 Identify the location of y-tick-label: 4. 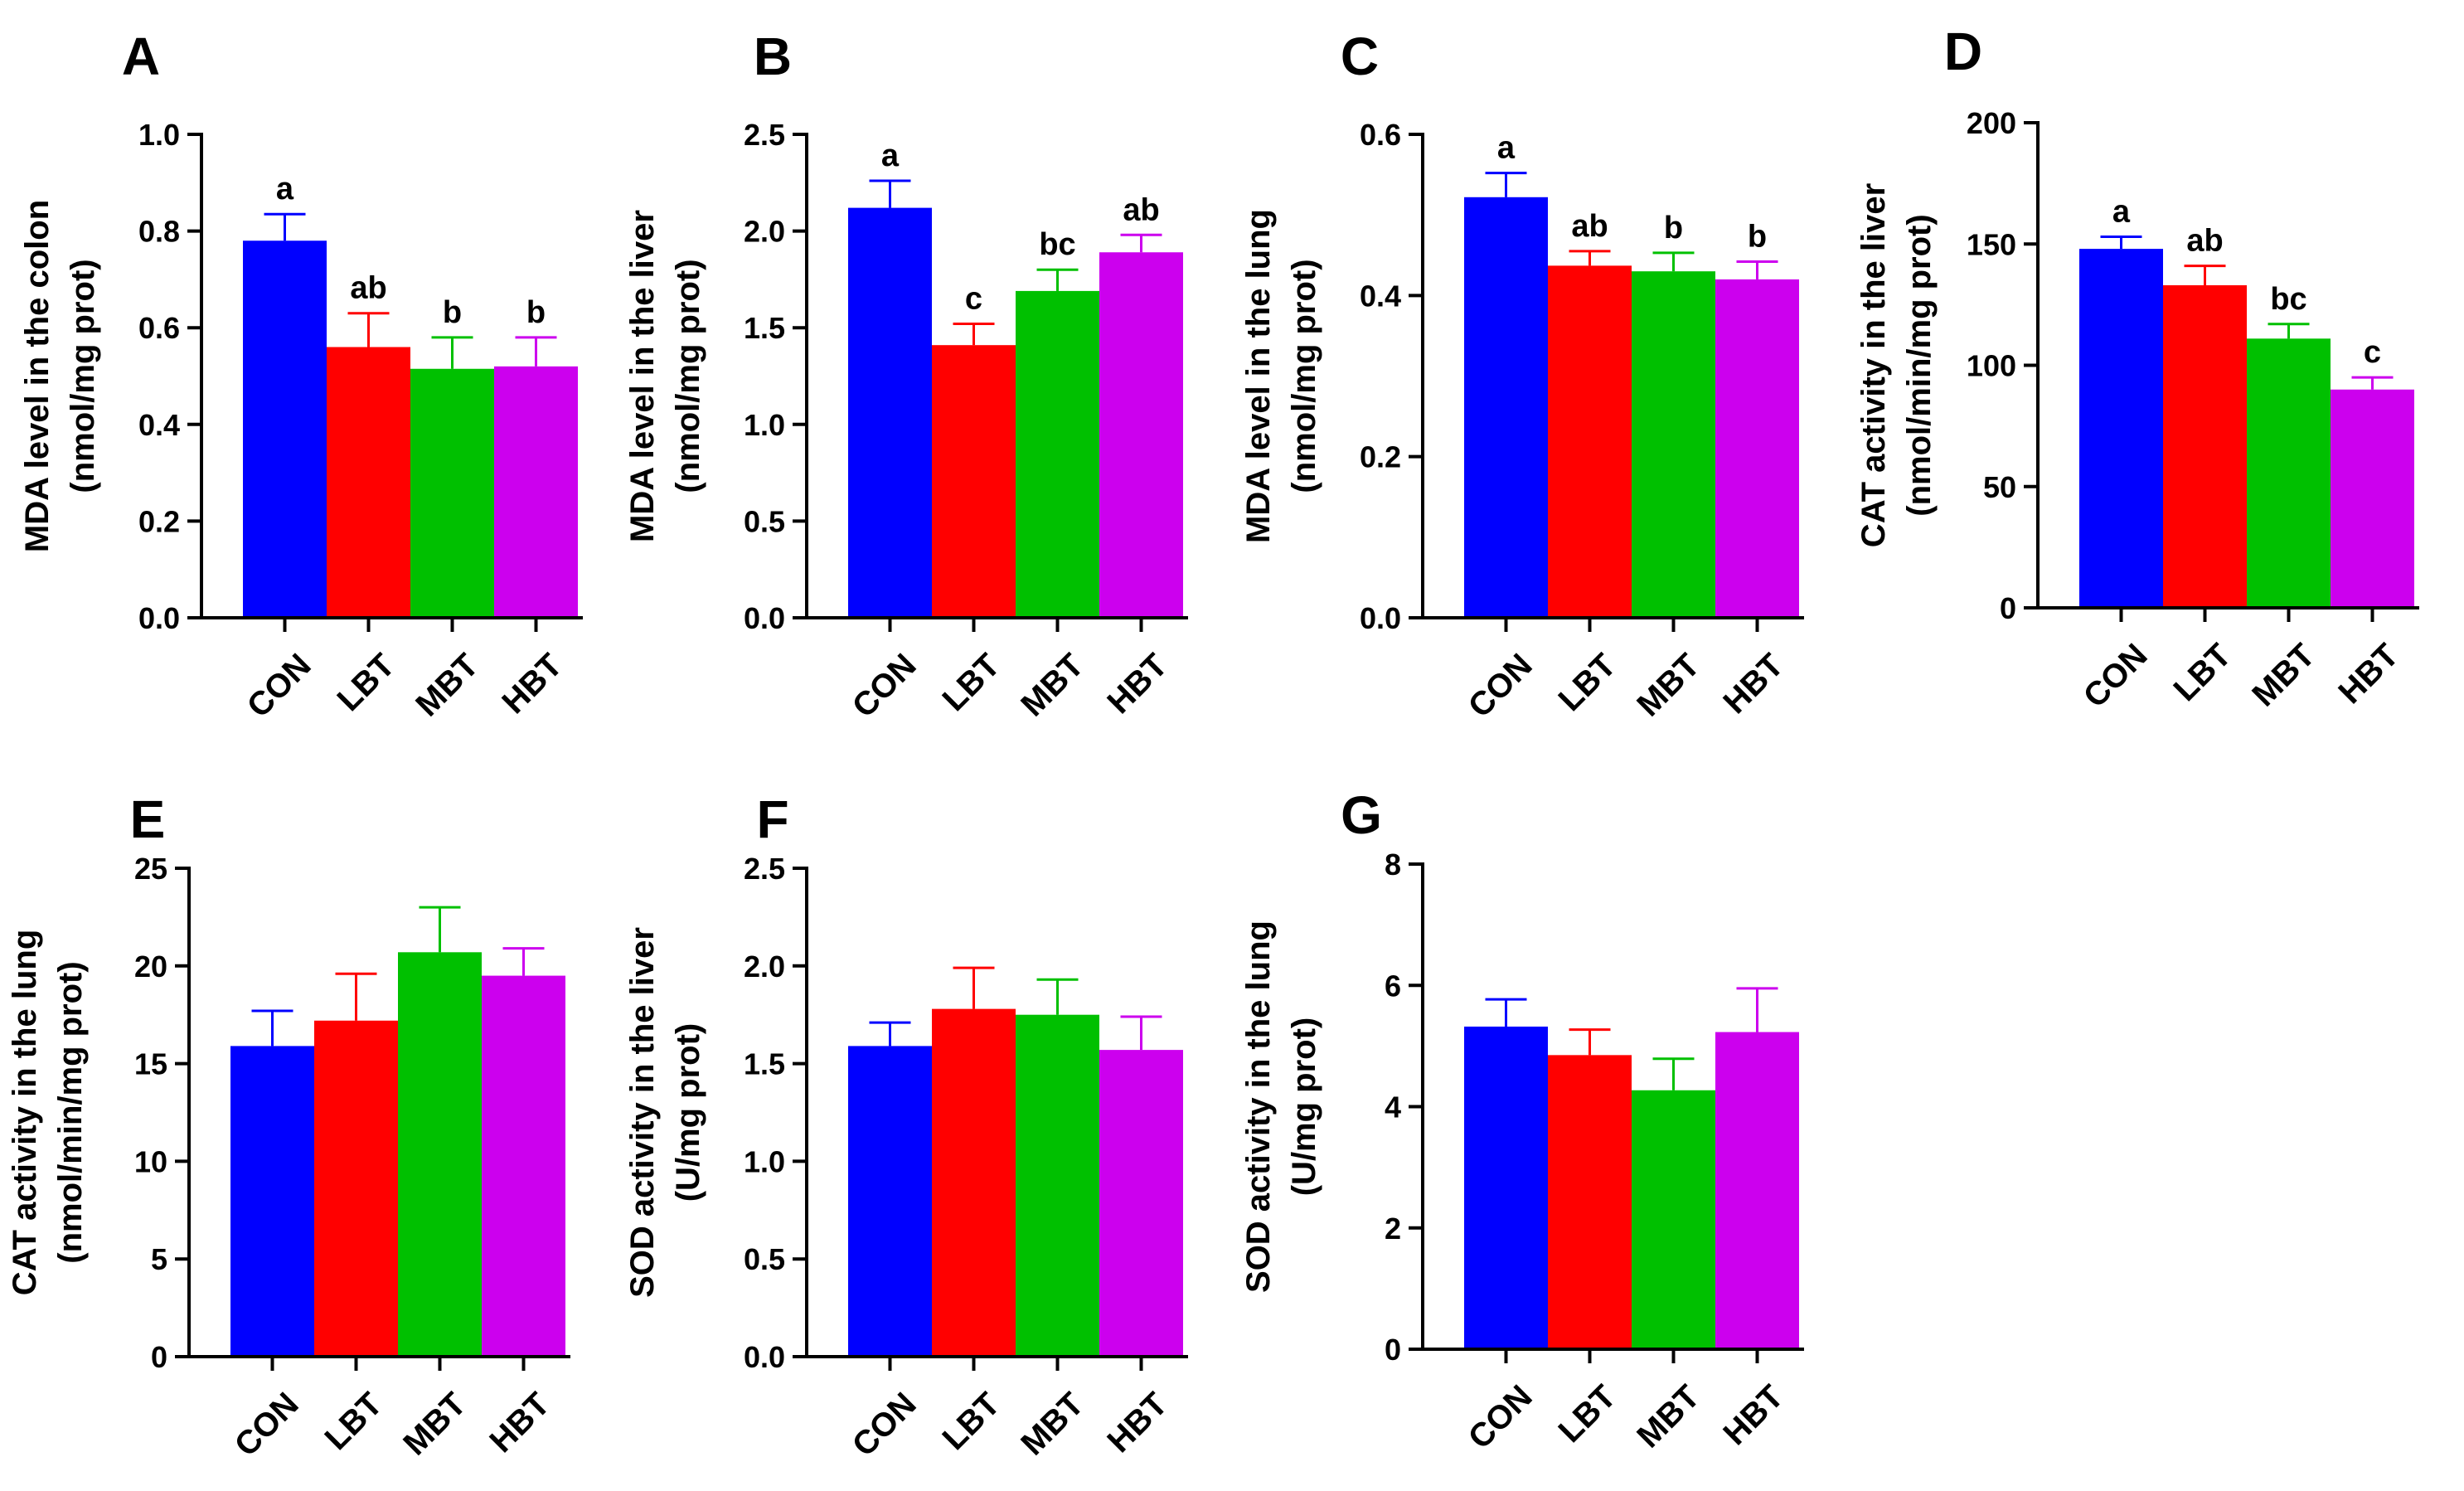
(1393, 1107).